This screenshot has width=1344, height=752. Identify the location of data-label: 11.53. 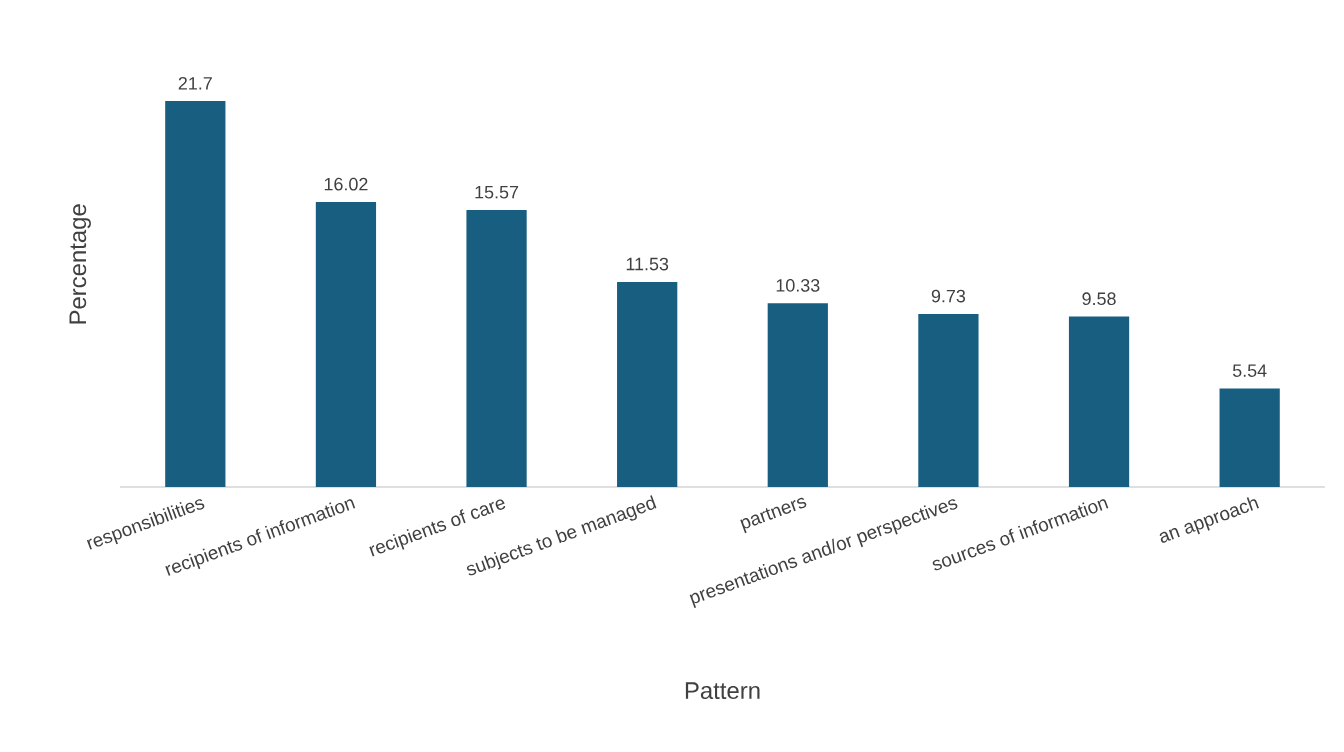
(647, 264).